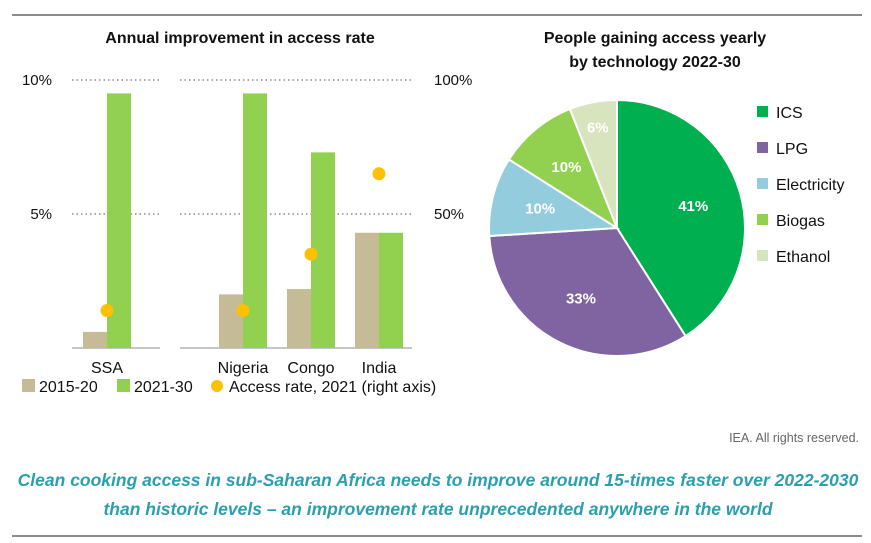 Image resolution: width=871 pixels, height=543 pixels. Describe the element at coordinates (68, 387) in the screenshot. I see `legend-label-2015-20: 2015-20` at that location.